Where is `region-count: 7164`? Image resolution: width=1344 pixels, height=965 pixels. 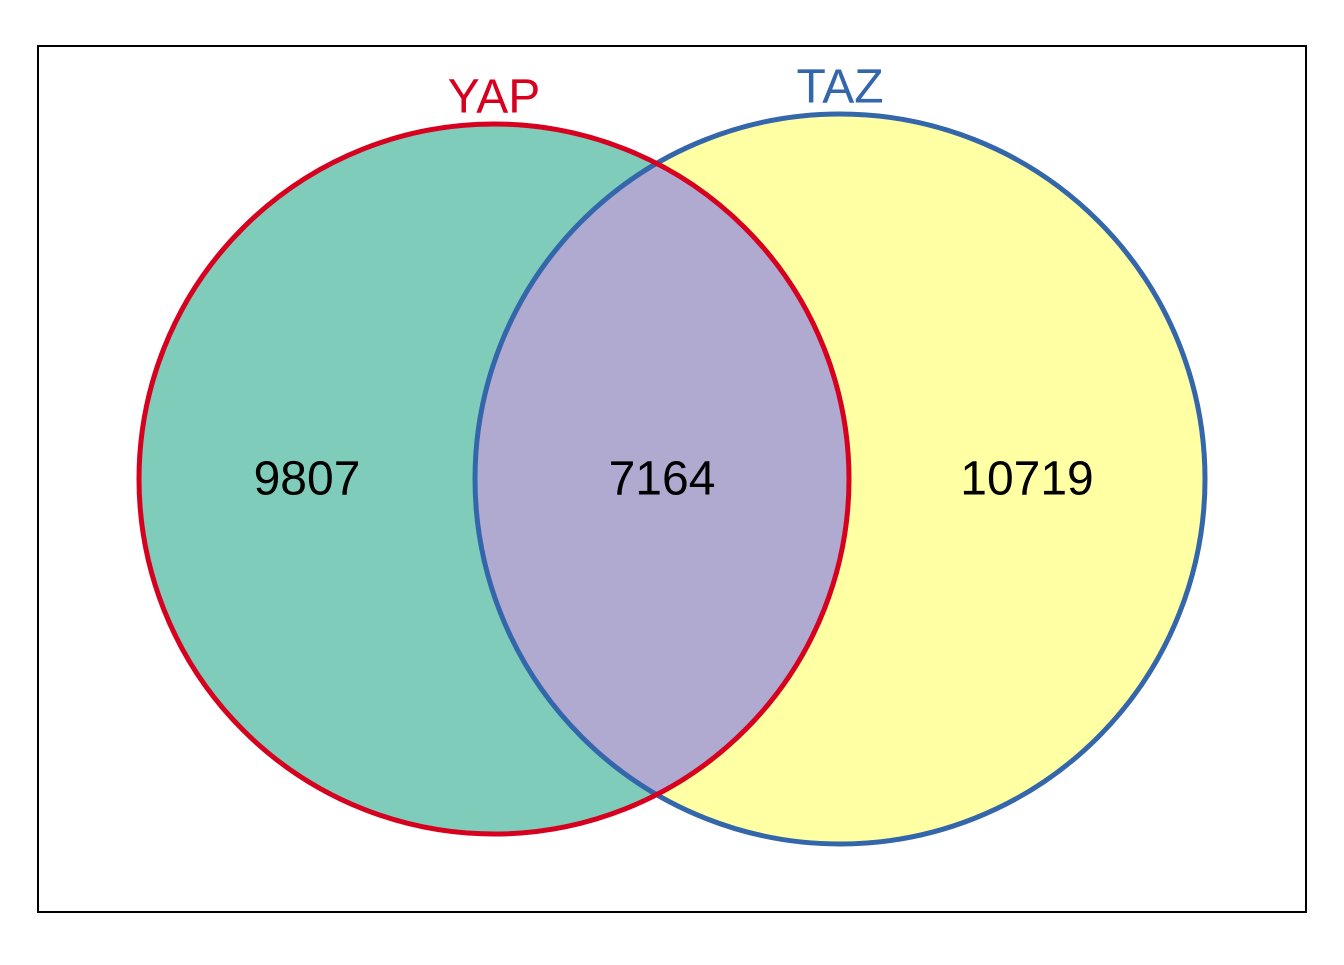
region-count: 7164 is located at coordinates (662, 479).